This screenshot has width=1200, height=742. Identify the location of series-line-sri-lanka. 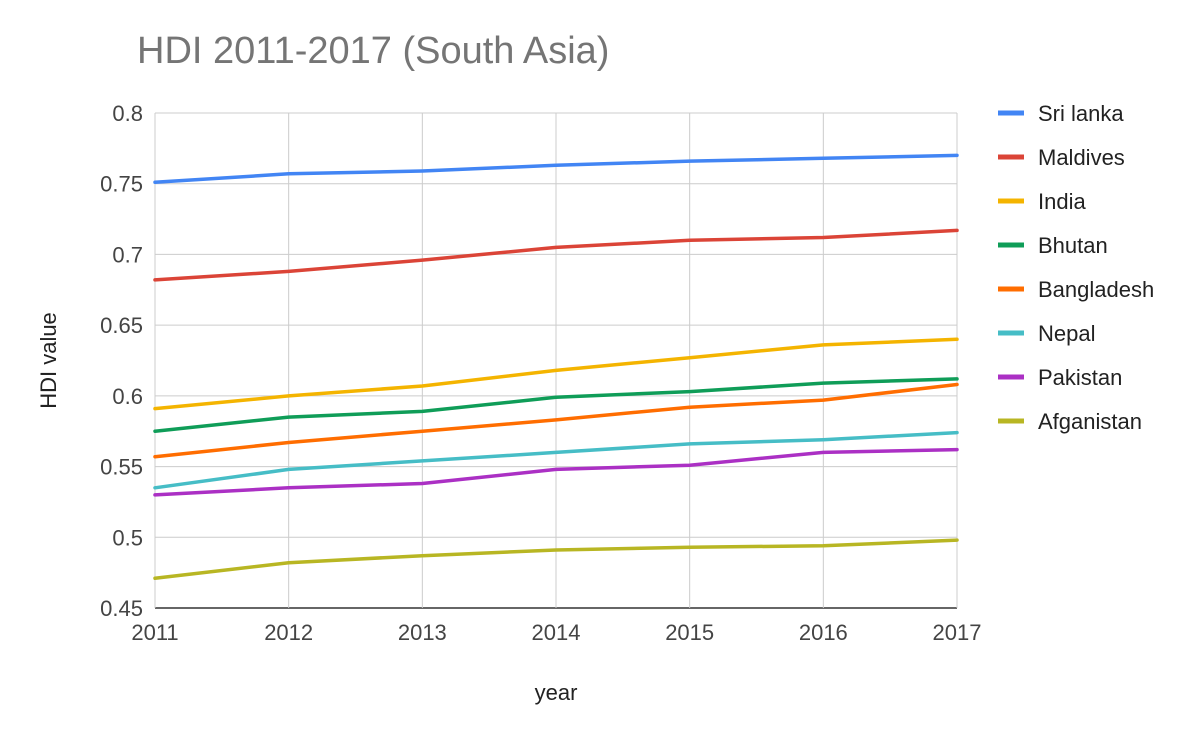
(556, 169).